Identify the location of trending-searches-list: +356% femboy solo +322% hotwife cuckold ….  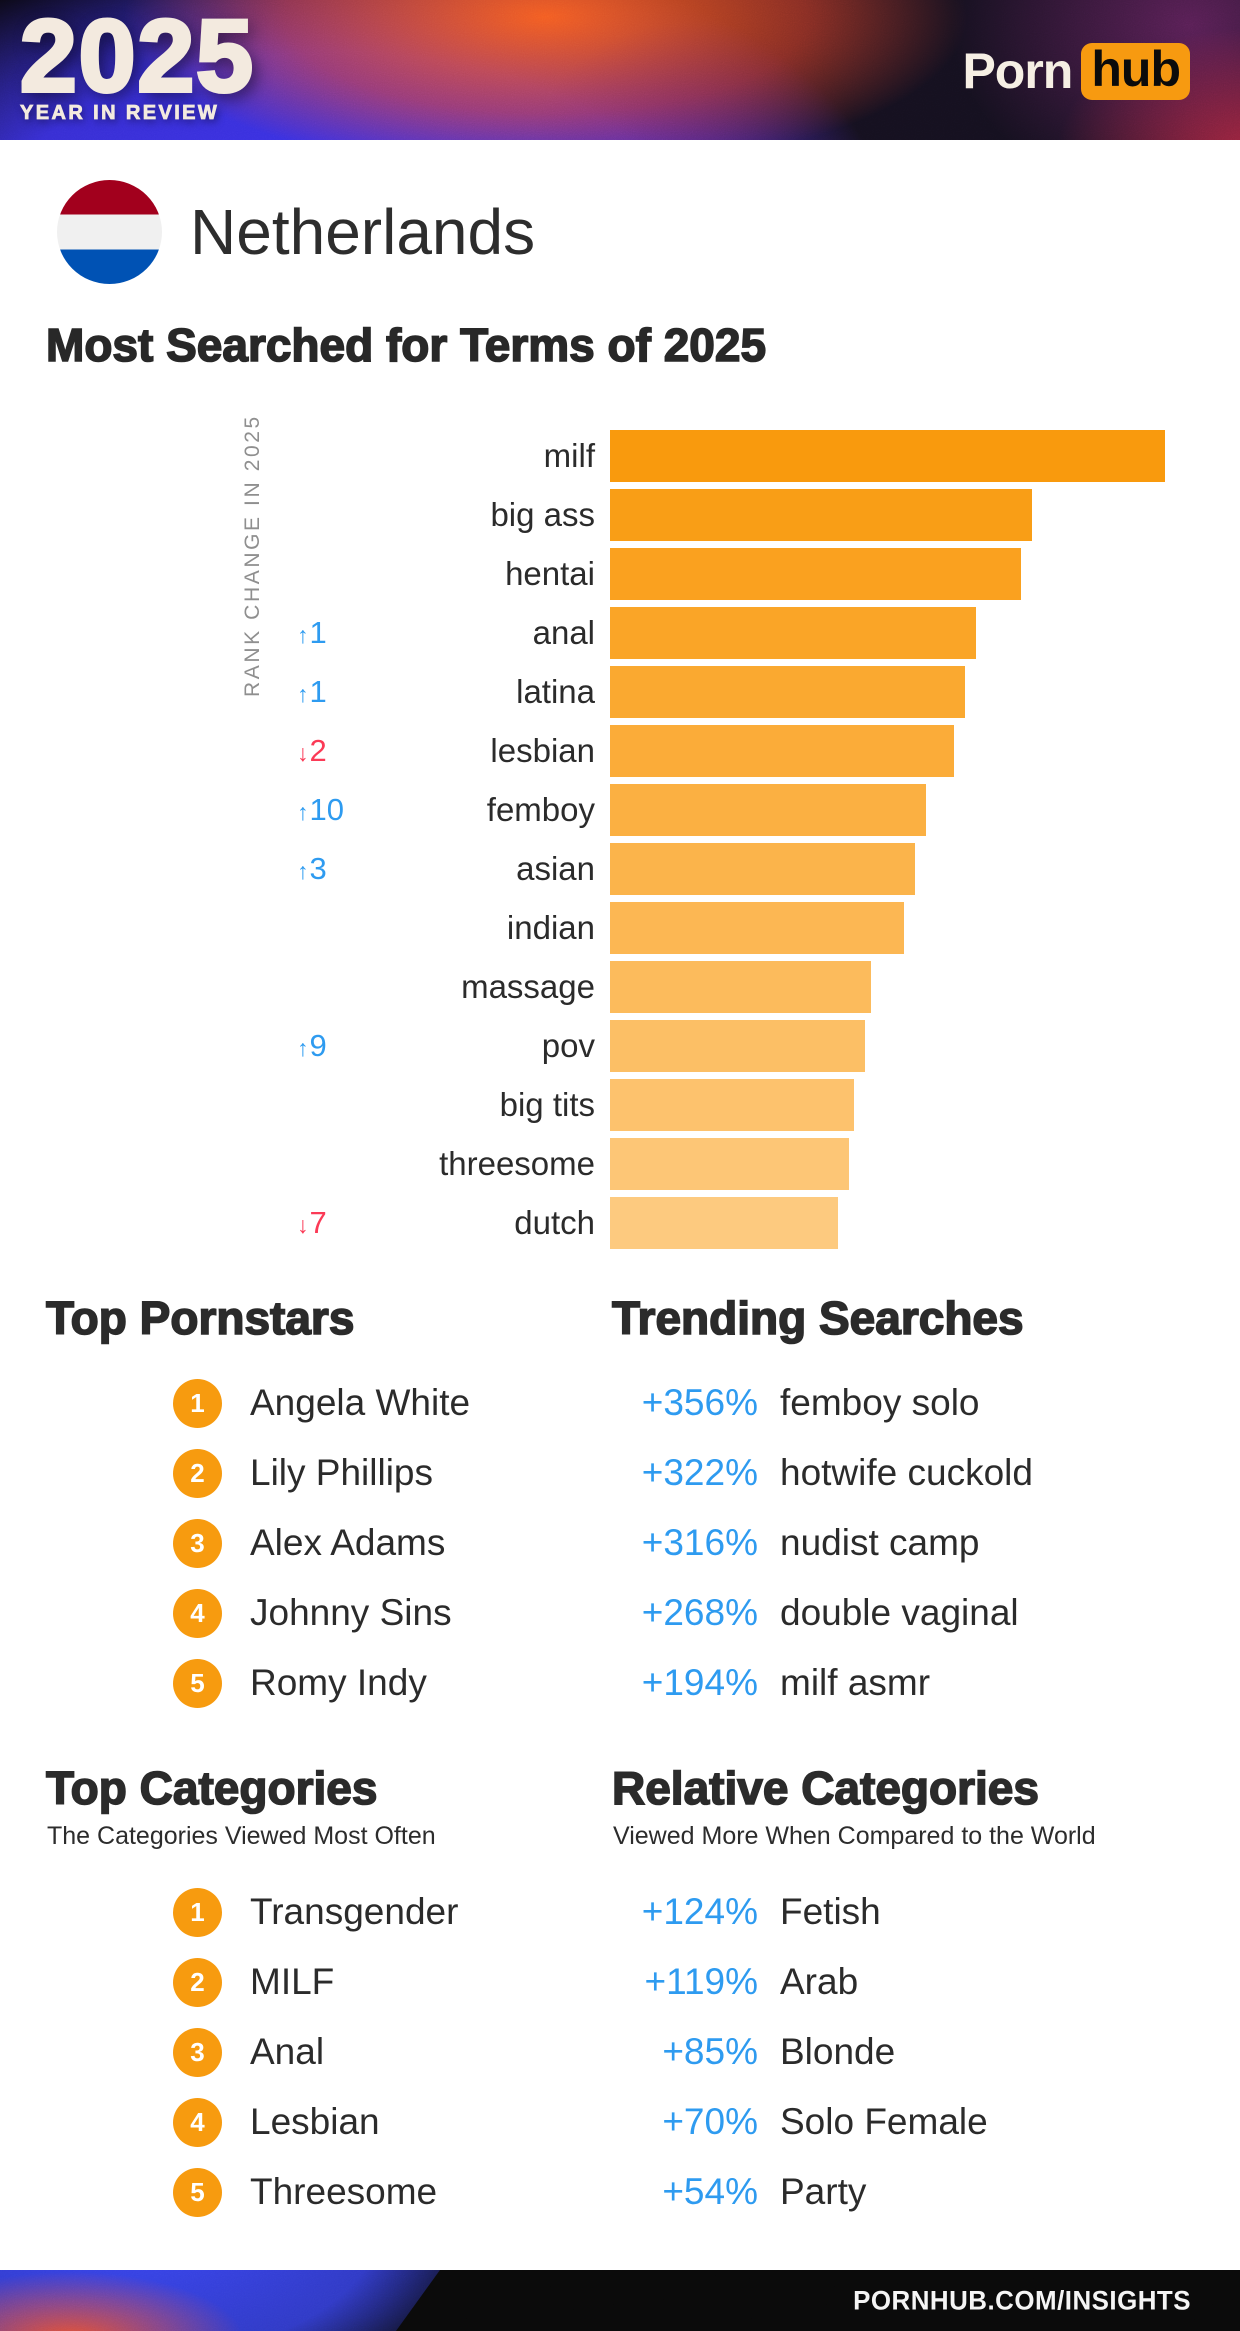
(922, 1543).